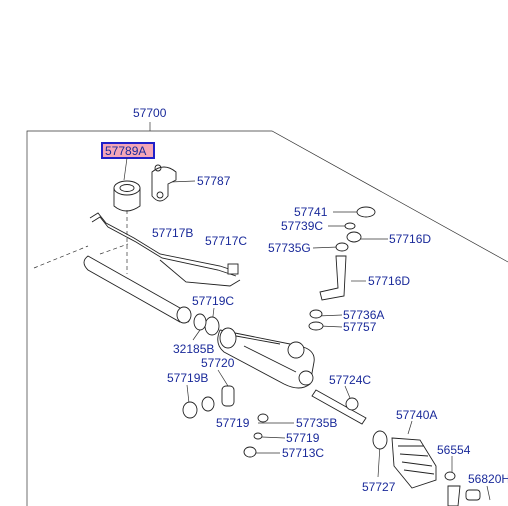 The height and width of the screenshot is (506, 508). What do you see at coordinates (302, 226) in the screenshot?
I see `label-57739C: 57739C` at bounding box center [302, 226].